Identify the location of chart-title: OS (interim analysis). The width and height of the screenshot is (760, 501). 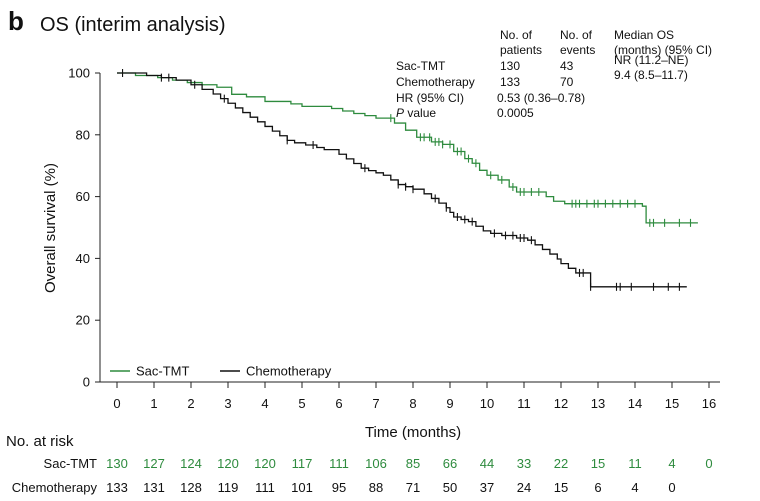
(133, 25).